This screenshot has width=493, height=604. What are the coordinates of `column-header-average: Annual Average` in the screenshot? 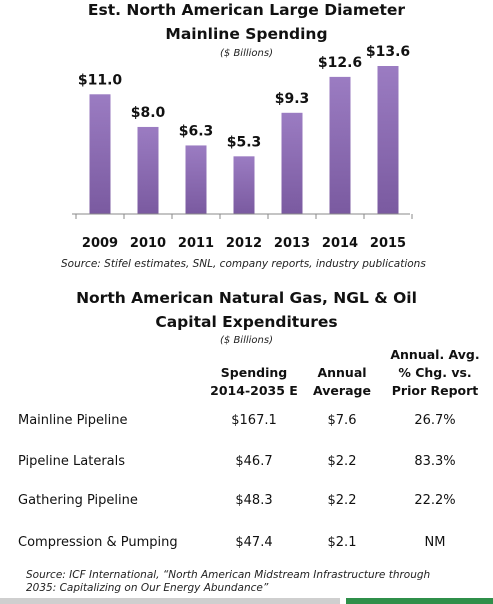 It's located at (342, 382).